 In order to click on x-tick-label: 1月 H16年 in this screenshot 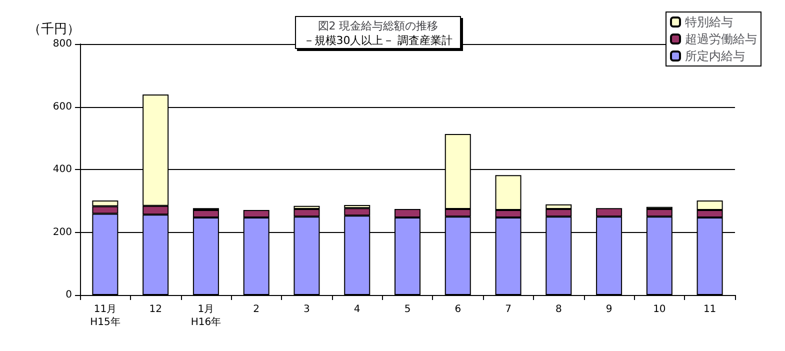, I will do `click(206, 316)`.